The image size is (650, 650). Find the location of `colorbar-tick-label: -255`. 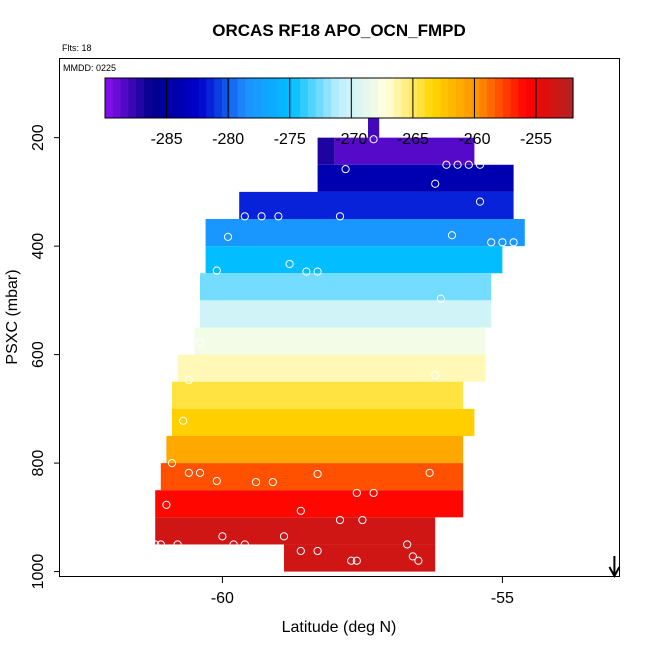

colorbar-tick-label: -255 is located at coordinates (536, 139).